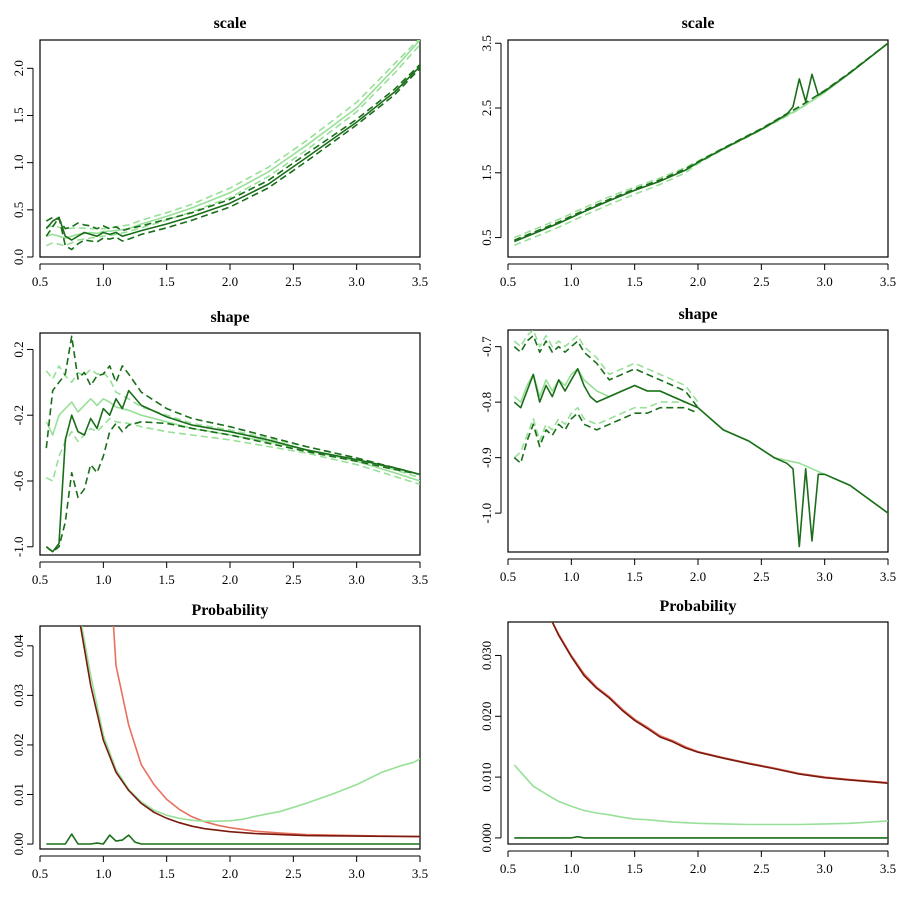  I want to click on y-tick-label: 0.030, so click(486, 655).